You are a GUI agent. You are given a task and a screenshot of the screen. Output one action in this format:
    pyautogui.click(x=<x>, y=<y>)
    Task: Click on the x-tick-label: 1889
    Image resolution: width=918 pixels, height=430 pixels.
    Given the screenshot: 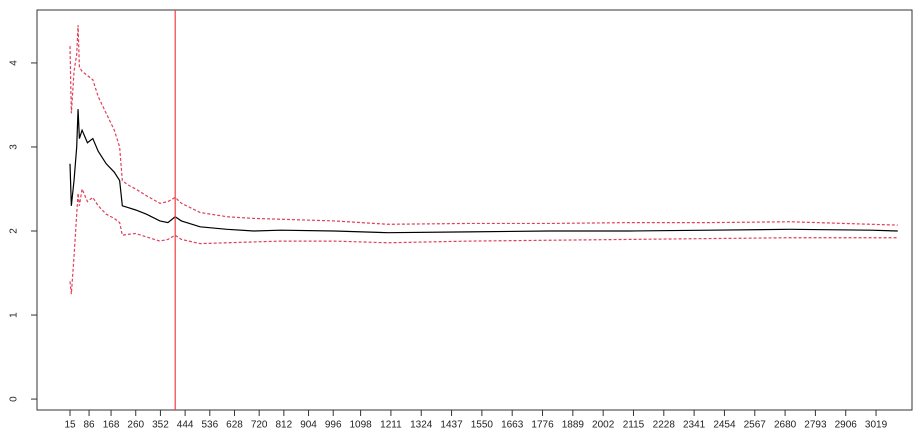 What is the action you would take?
    pyautogui.click(x=573, y=425)
    